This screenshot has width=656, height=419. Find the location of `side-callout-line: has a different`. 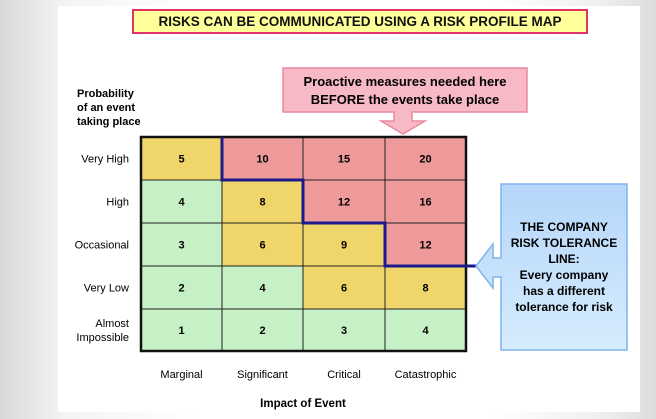

side-callout-line: has a different is located at coordinates (564, 291).